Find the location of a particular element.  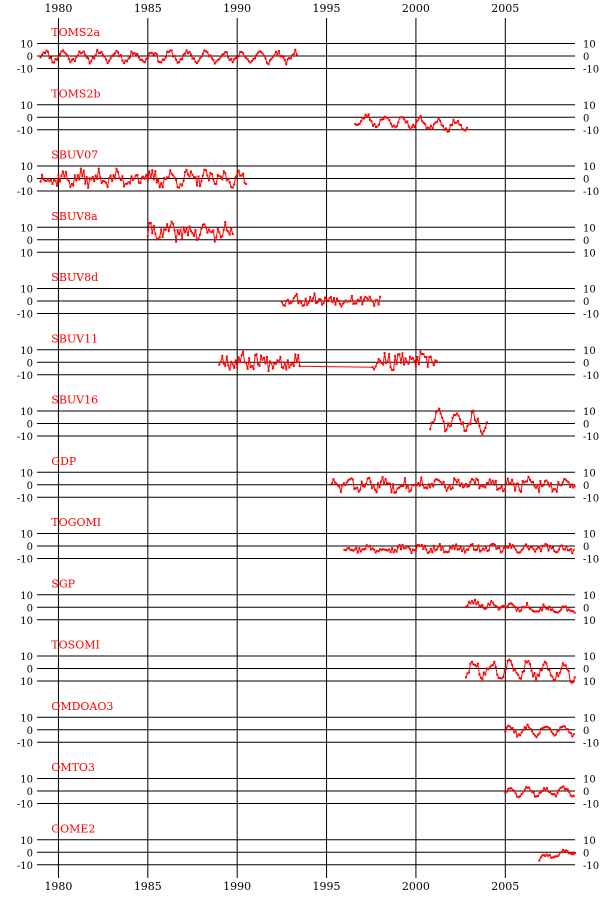

y-tick-label-right: -10 is located at coordinates (591, 866).